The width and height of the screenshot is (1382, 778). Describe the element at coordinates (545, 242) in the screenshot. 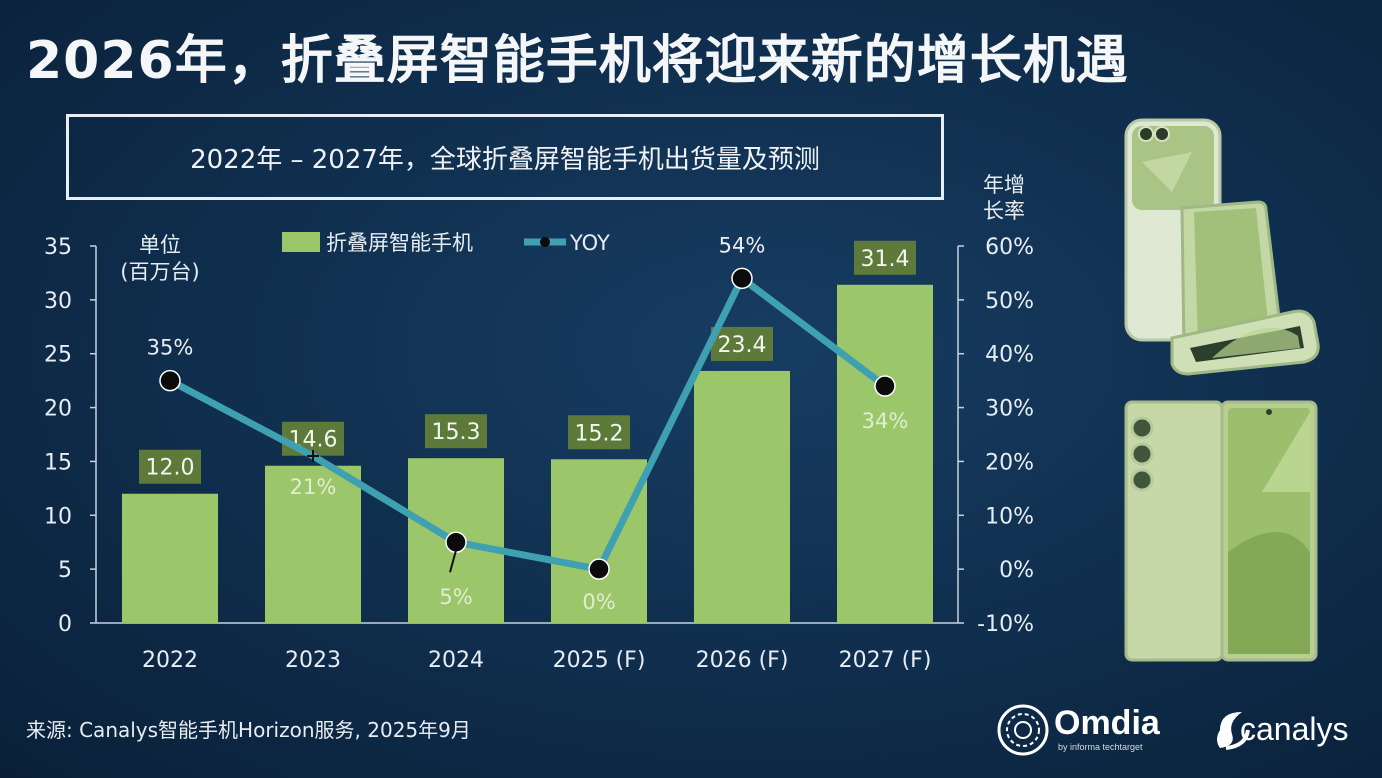

I see `legend-swatch-marker` at that location.